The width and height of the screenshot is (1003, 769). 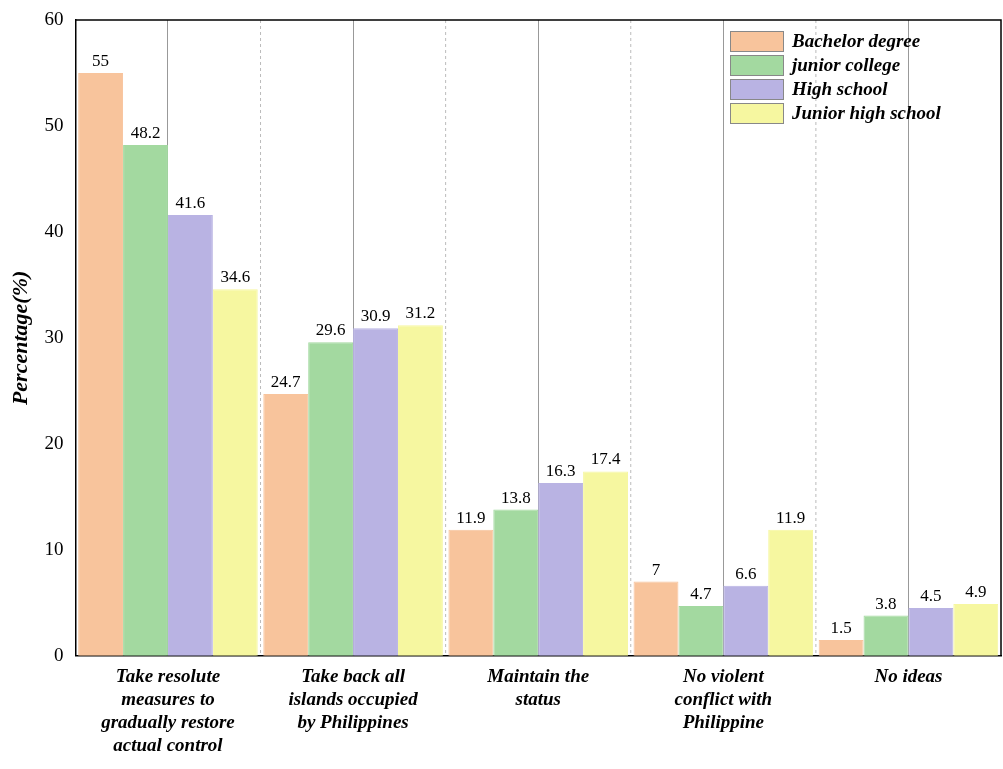 I want to click on data-label: 4.9, so click(x=976, y=591).